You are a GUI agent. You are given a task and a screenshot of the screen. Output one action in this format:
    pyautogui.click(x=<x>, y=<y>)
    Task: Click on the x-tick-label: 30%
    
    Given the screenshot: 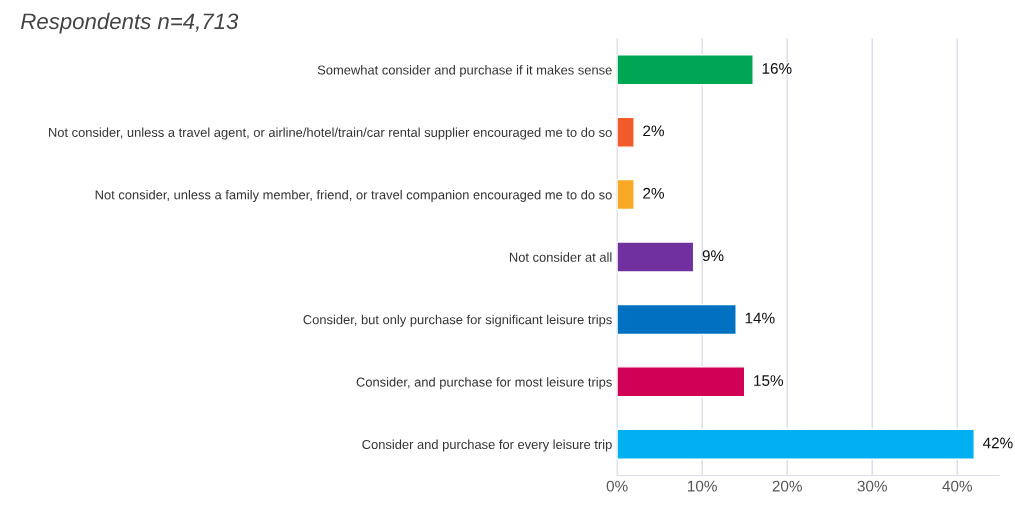 What is the action you would take?
    pyautogui.click(x=872, y=486)
    